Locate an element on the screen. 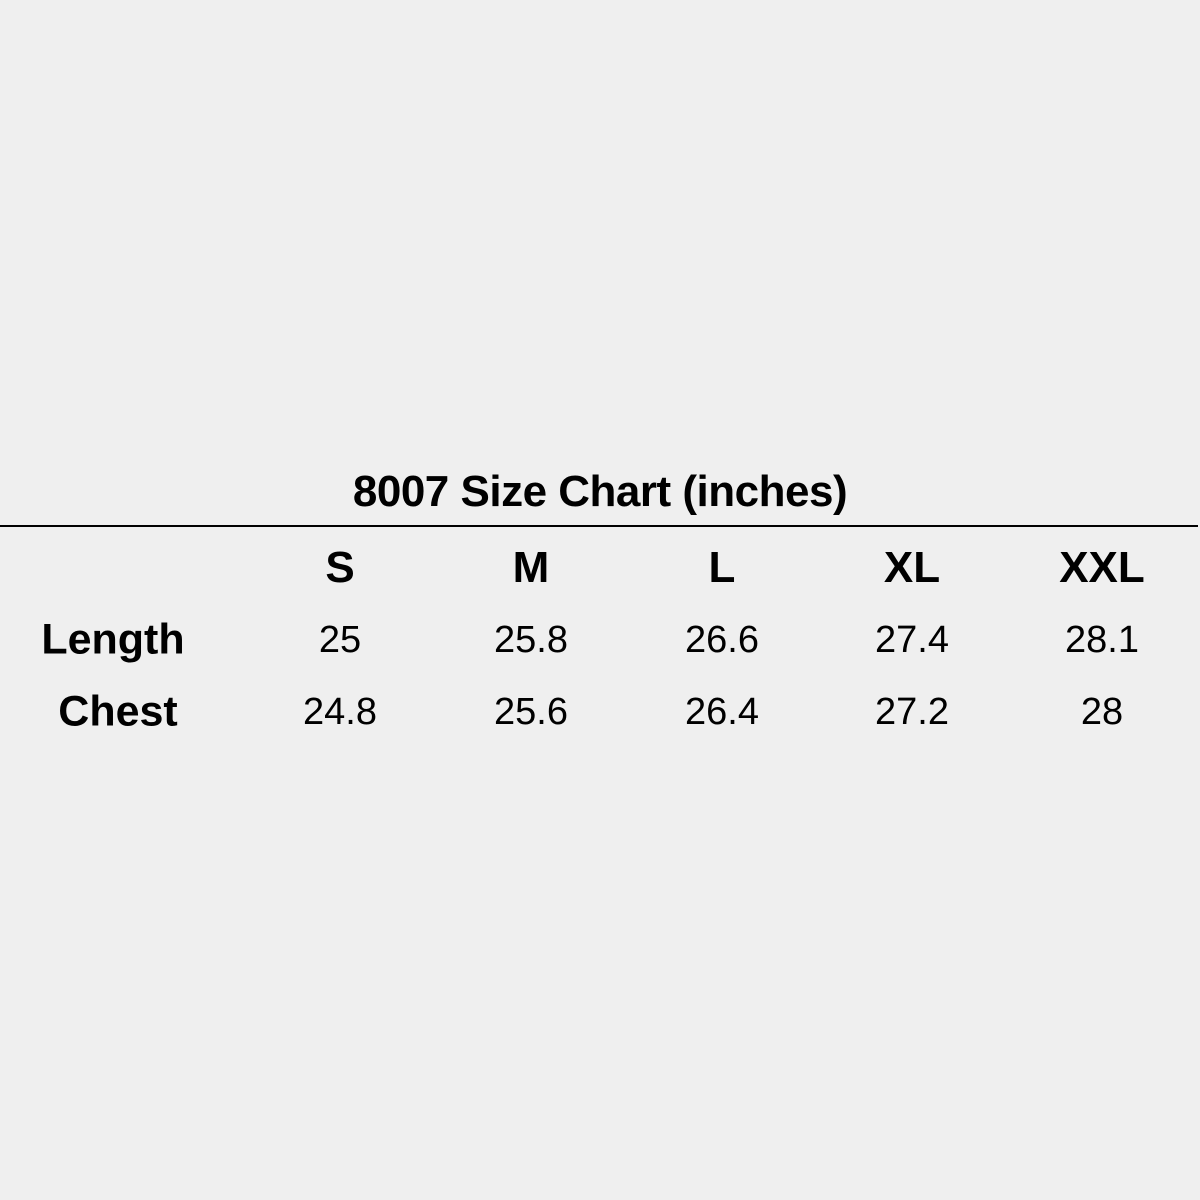 This screenshot has height=1200, width=1200. size-header-xxl: XXL is located at coordinates (1102, 567).